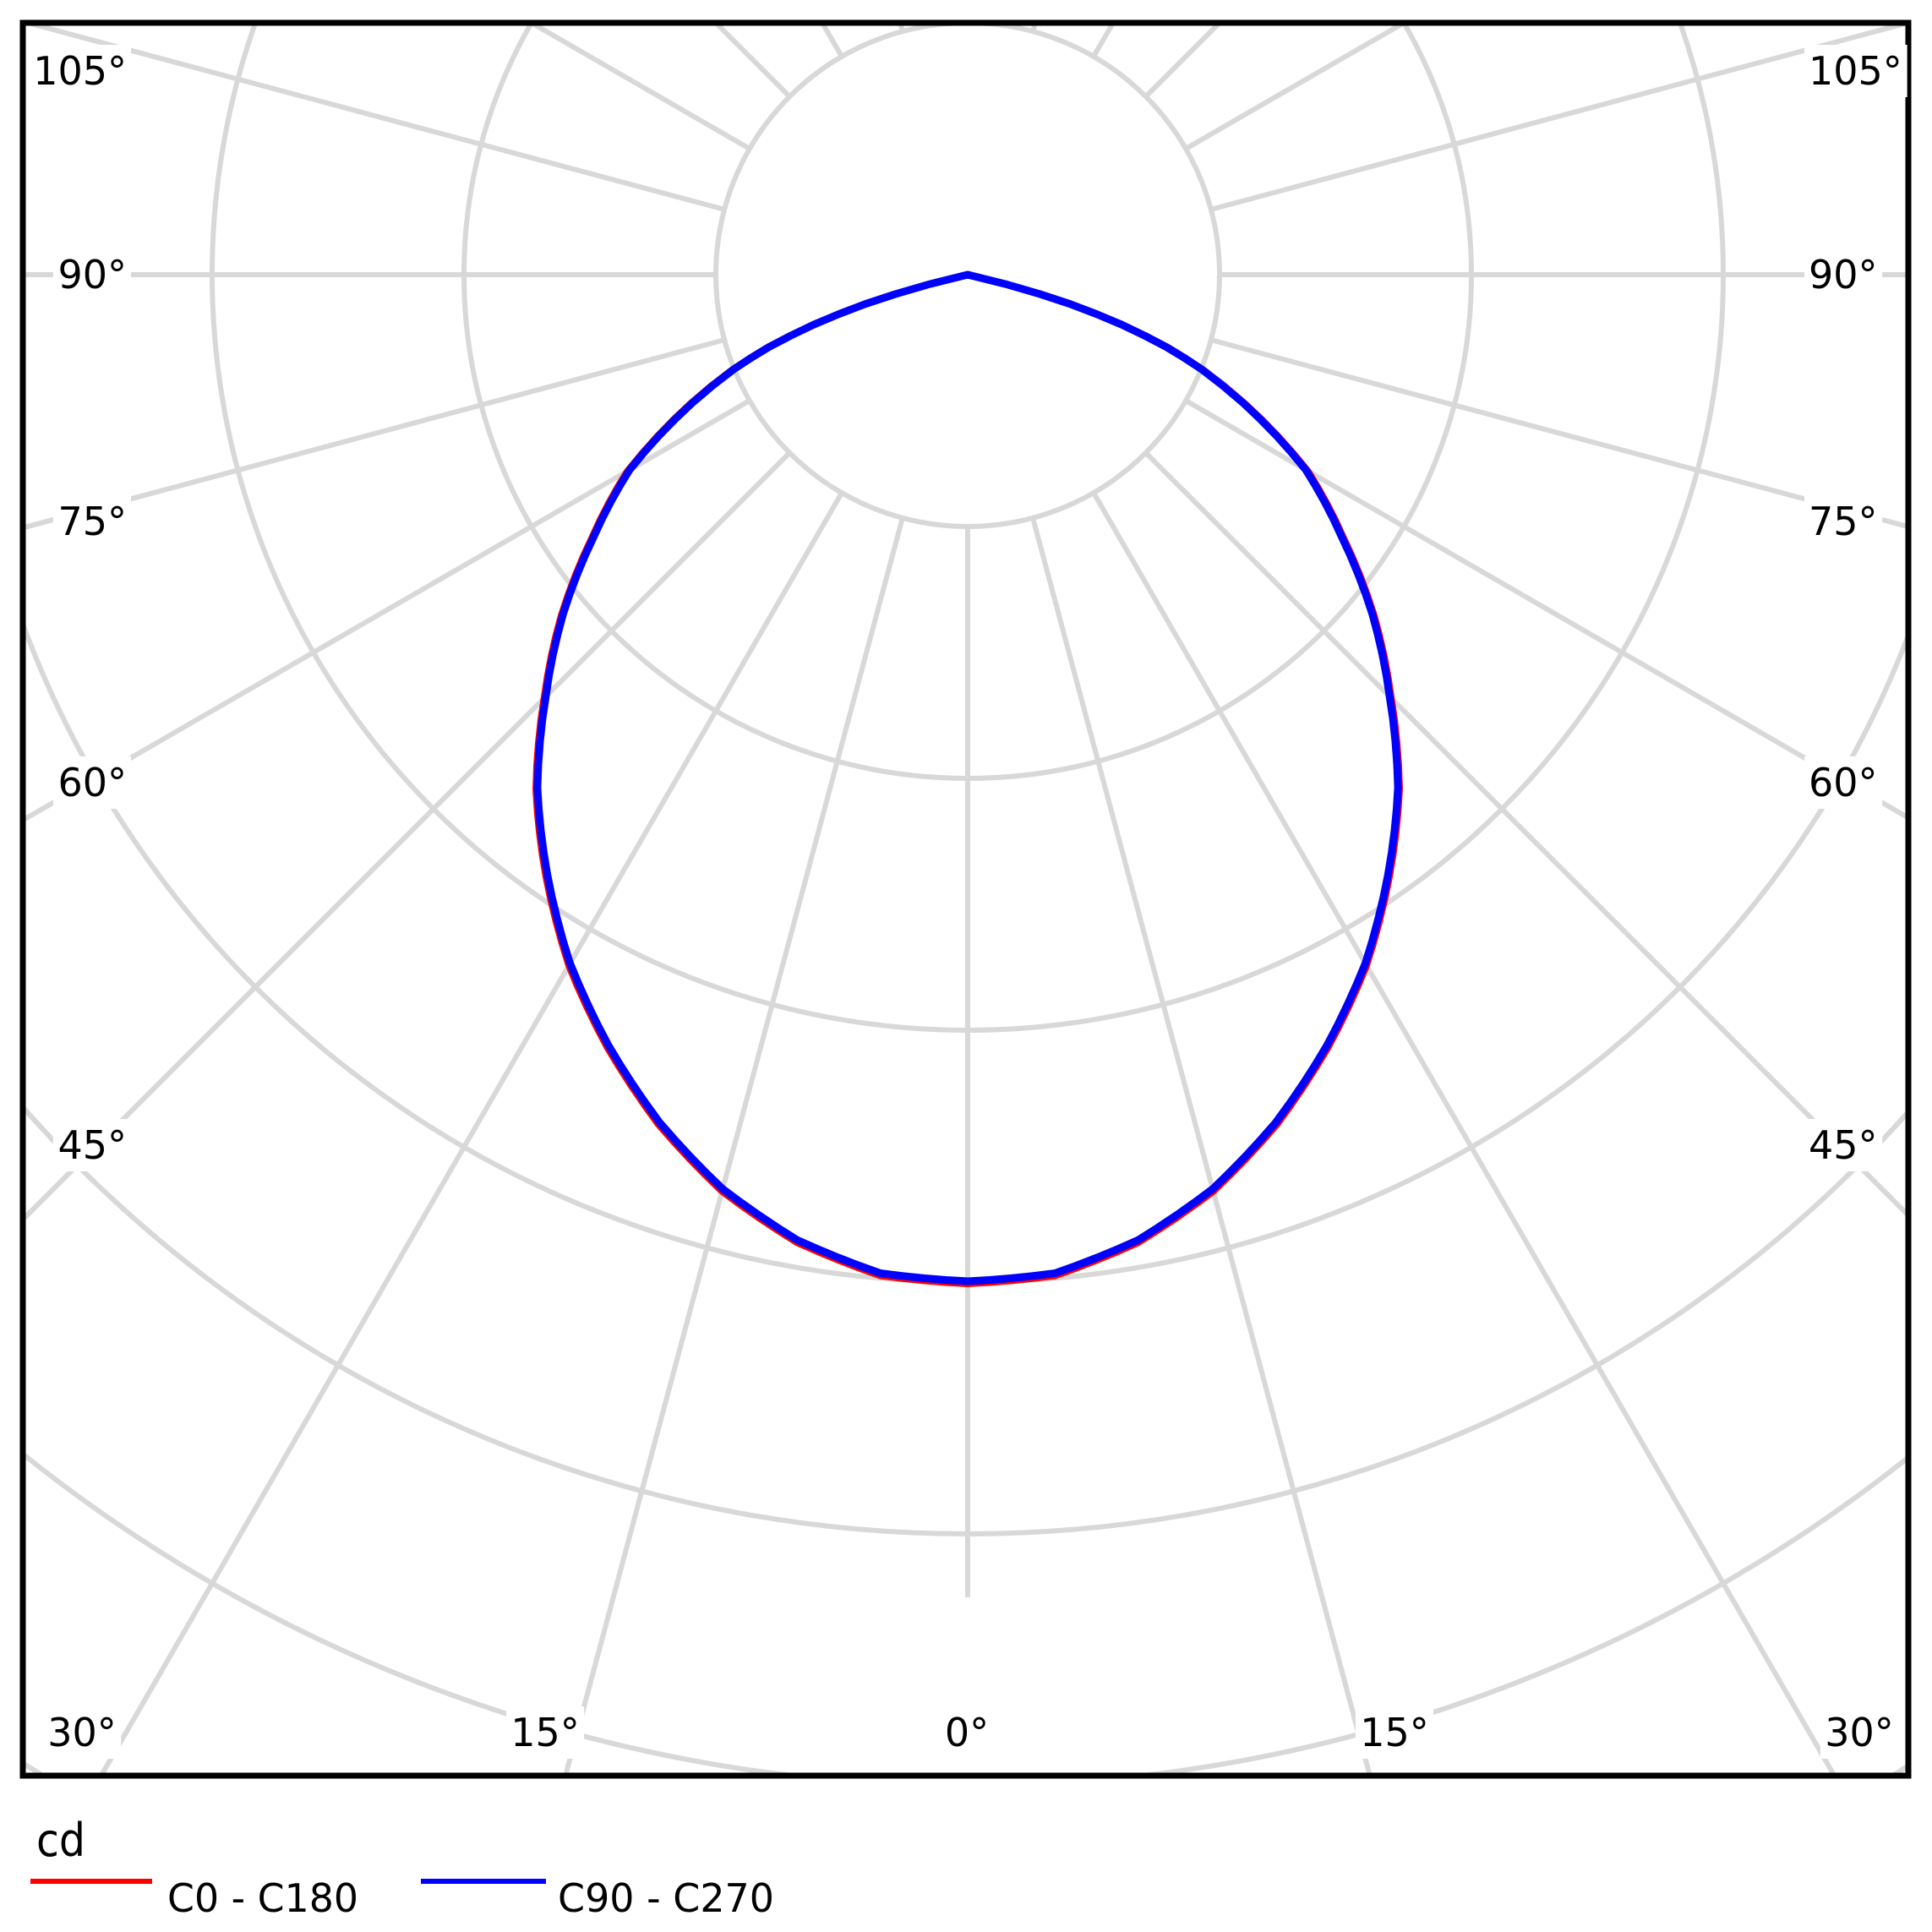  Describe the element at coordinates (262, 1898) in the screenshot. I see `legend-label-c0-c180: C0 - C180` at that location.